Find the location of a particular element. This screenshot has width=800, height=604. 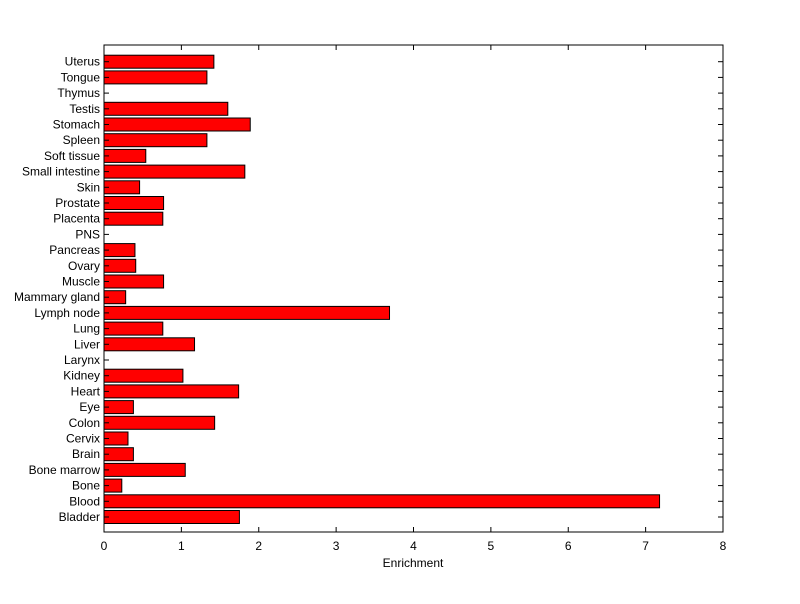

bar-skin is located at coordinates (122, 187).